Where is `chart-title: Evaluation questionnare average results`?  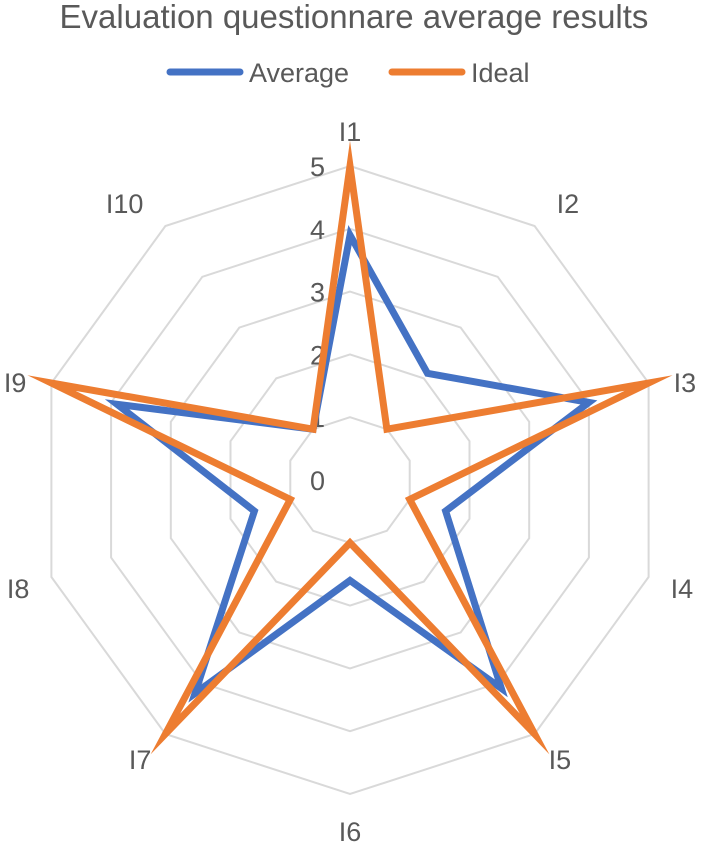
chart-title: Evaluation questionnare average results is located at coordinates (354, 17).